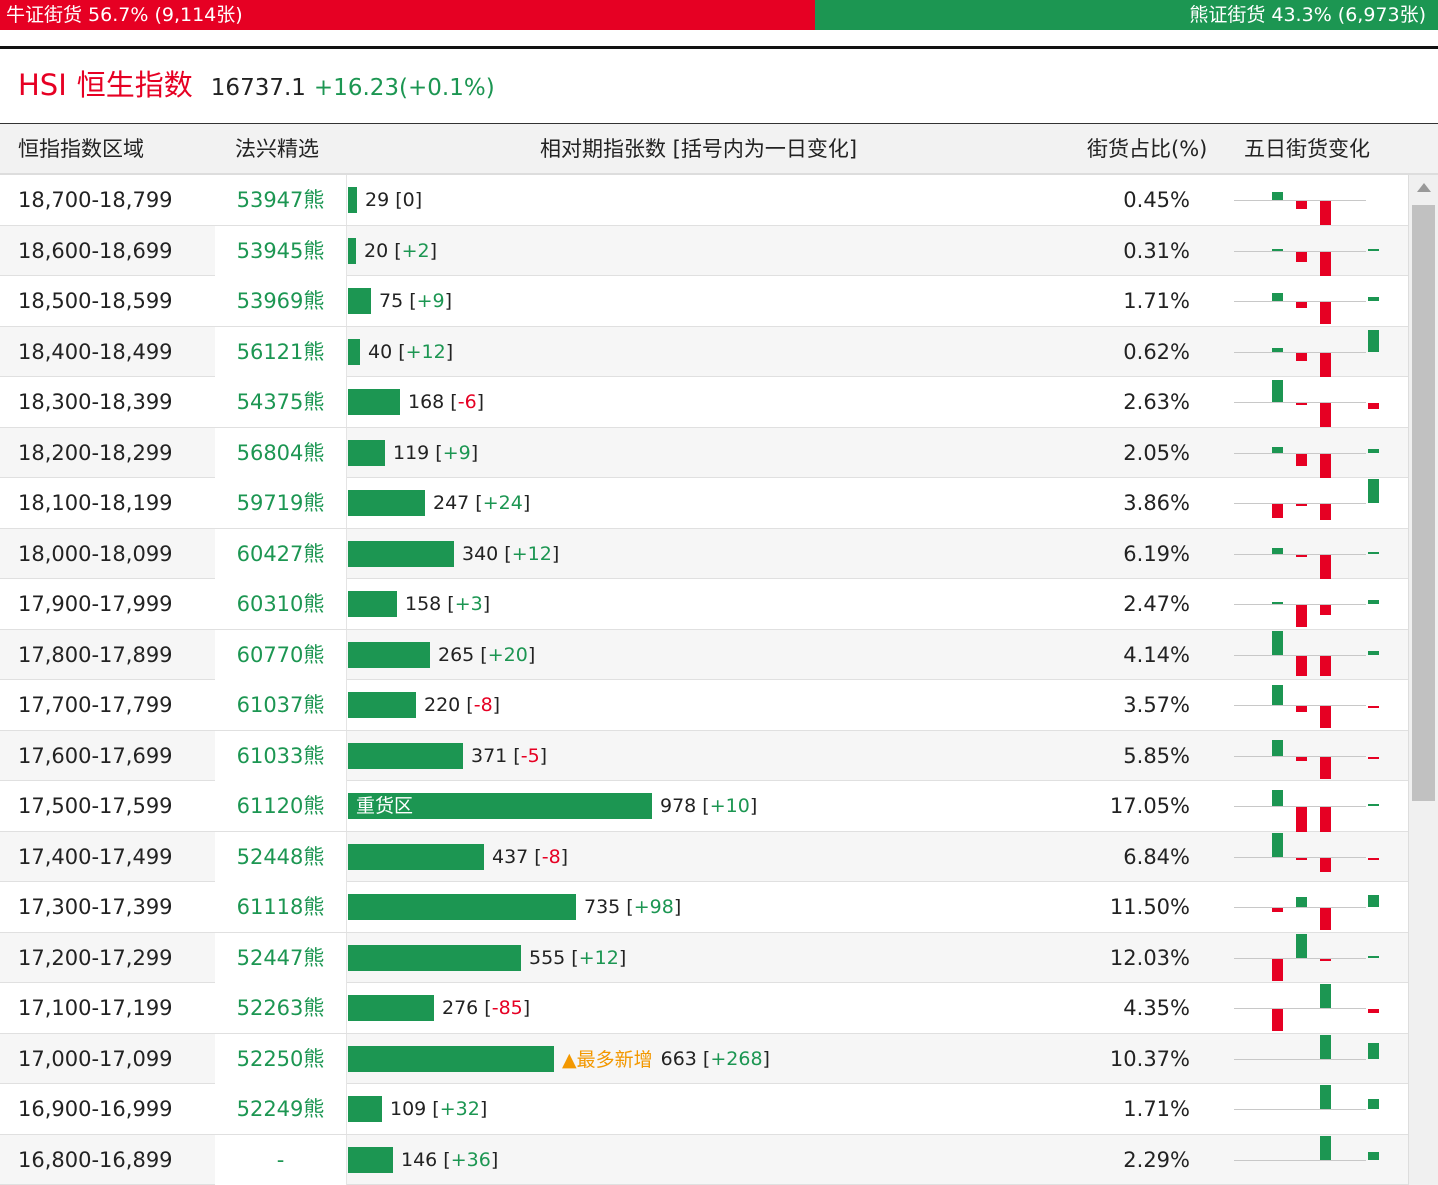  Describe the element at coordinates (281, 250) in the screenshot. I see `pick-warrant-link: 53945熊` at that location.